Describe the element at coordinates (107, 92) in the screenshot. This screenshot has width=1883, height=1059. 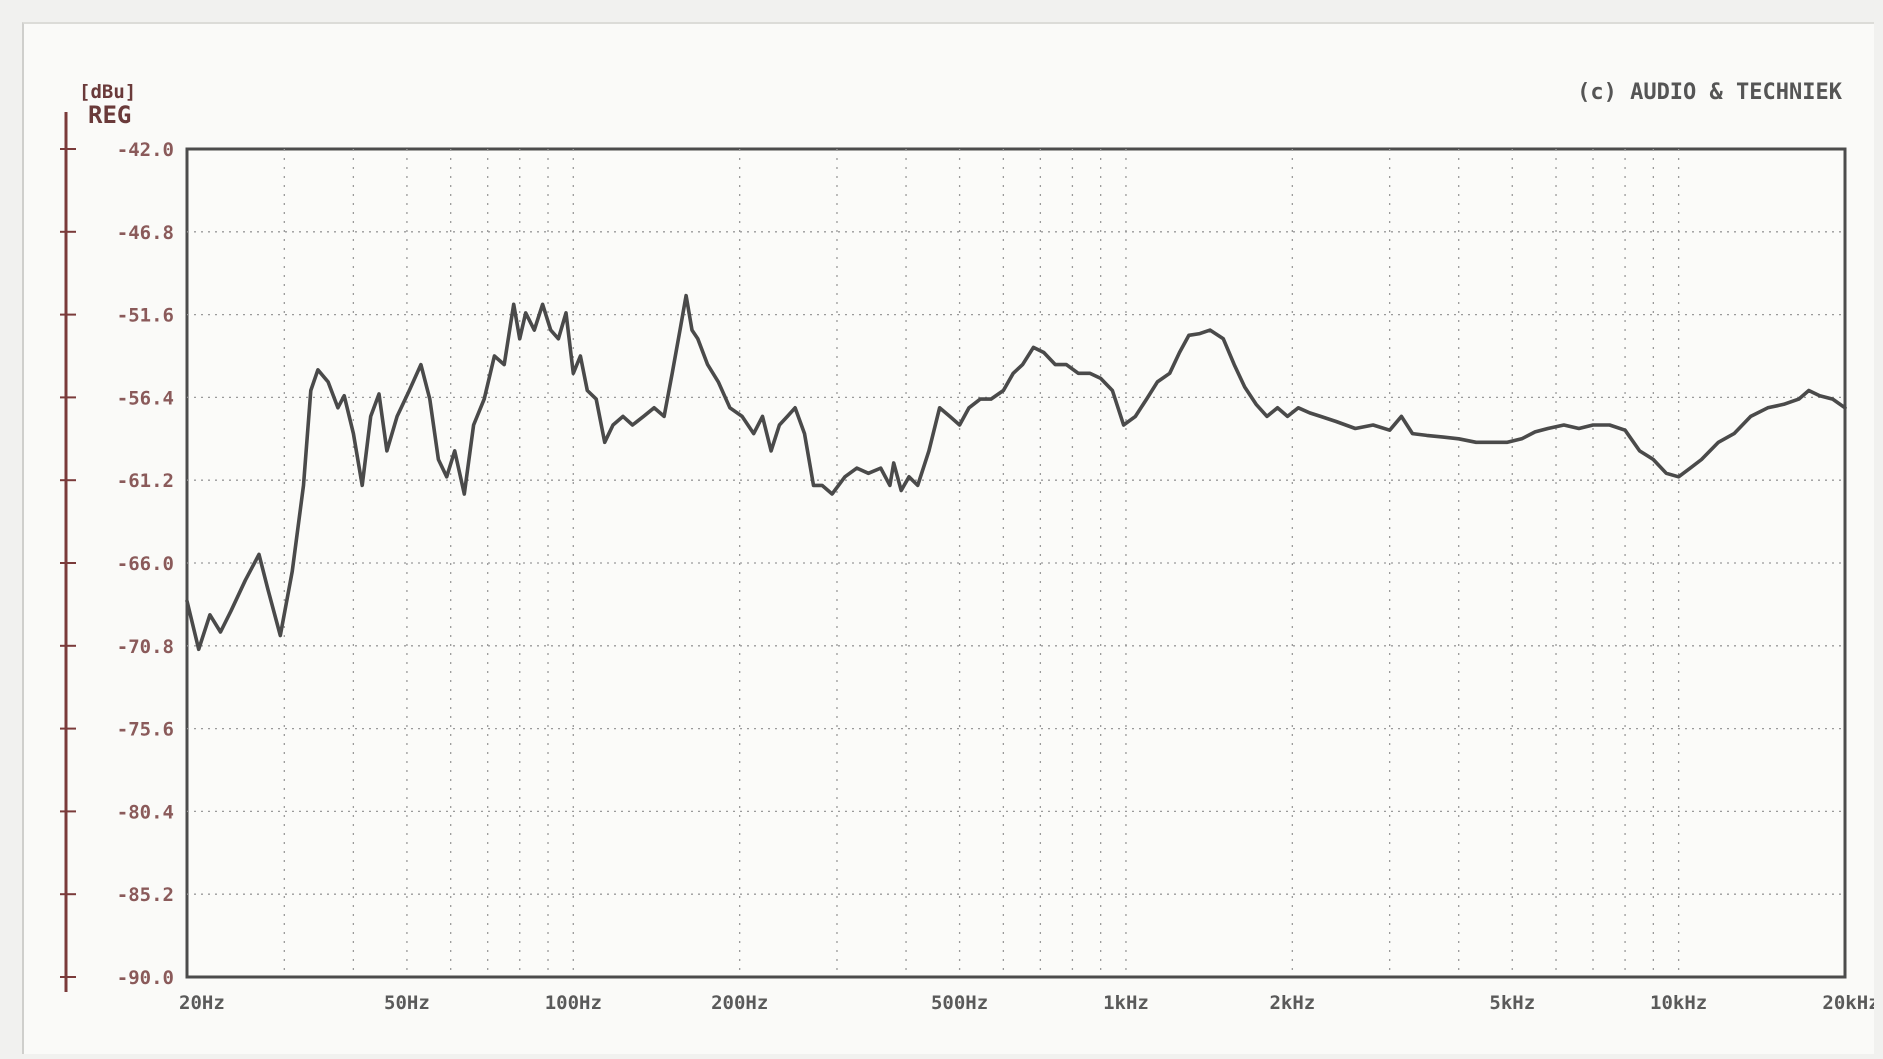
I see `unit-label: [dBu]` at that location.